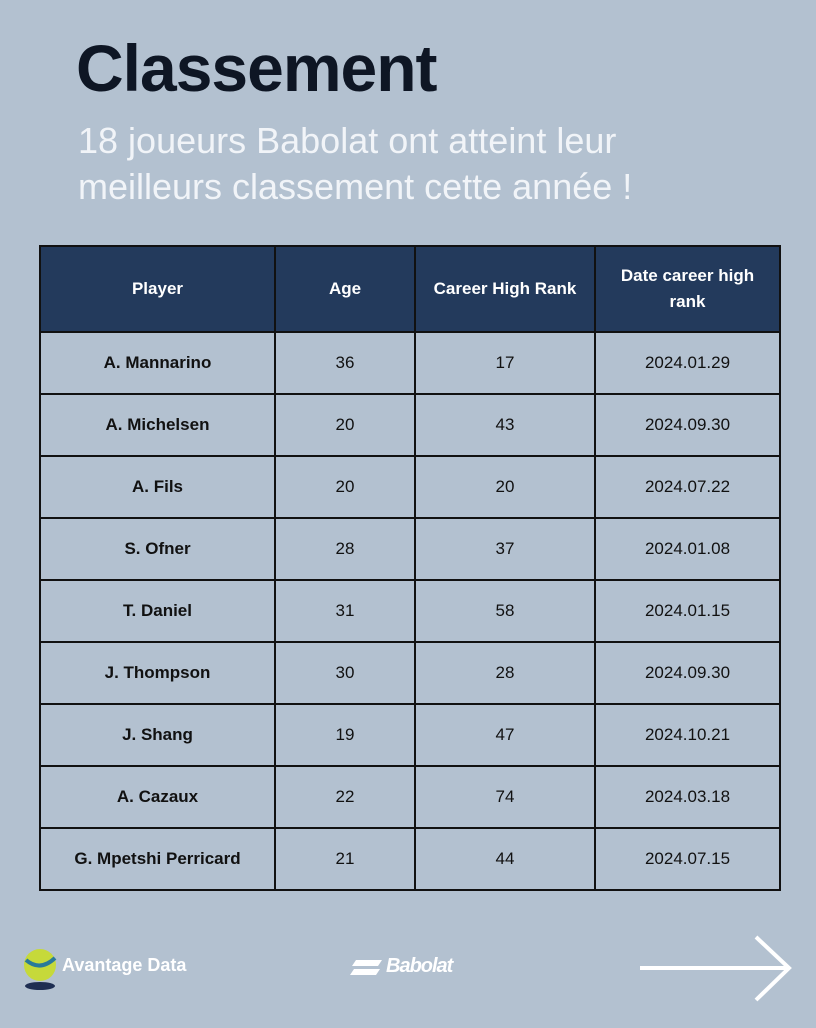 This screenshot has height=1028, width=816. I want to click on table-row: S. Ofner 28 37 2024.01.08, so click(410, 549).